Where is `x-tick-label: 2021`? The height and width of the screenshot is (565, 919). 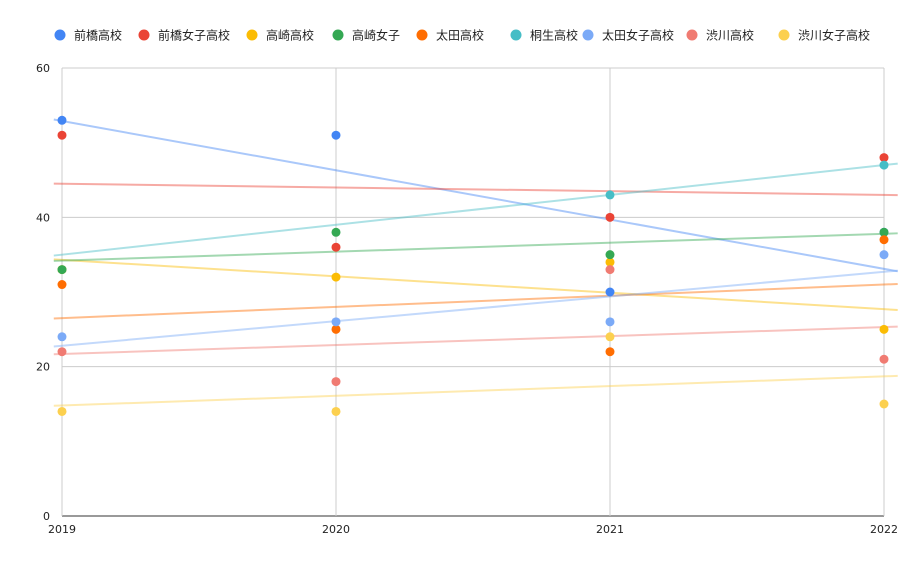
x-tick-label: 2021 is located at coordinates (610, 529).